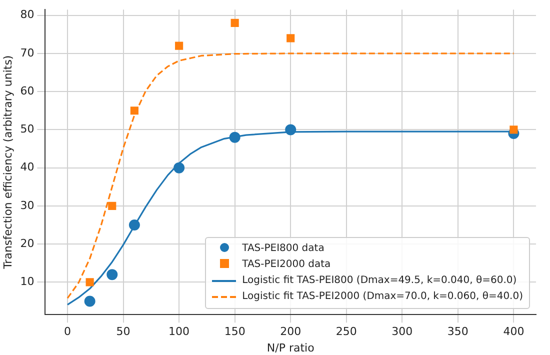 Image resolution: width=550 pixels, height=355 pixels. Describe the element at coordinates (235, 331) in the screenshot. I see `x-tick-label: 150` at that location.